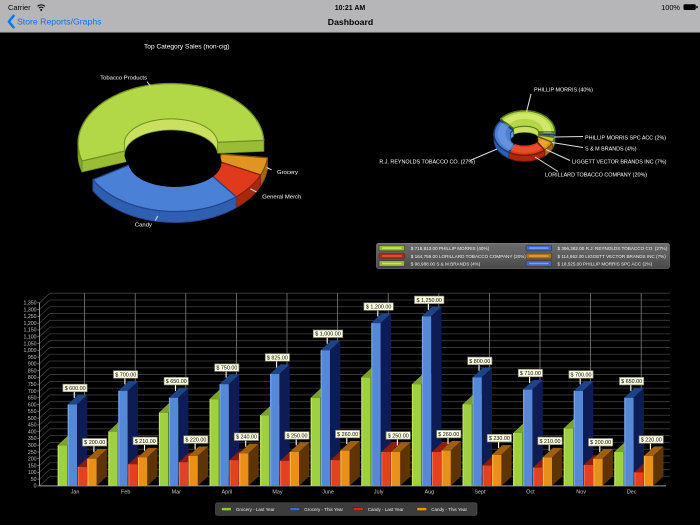 The width and height of the screenshot is (700, 525). What do you see at coordinates (32, 466) in the screenshot?
I see `svg-text: 150` at bounding box center [32, 466].